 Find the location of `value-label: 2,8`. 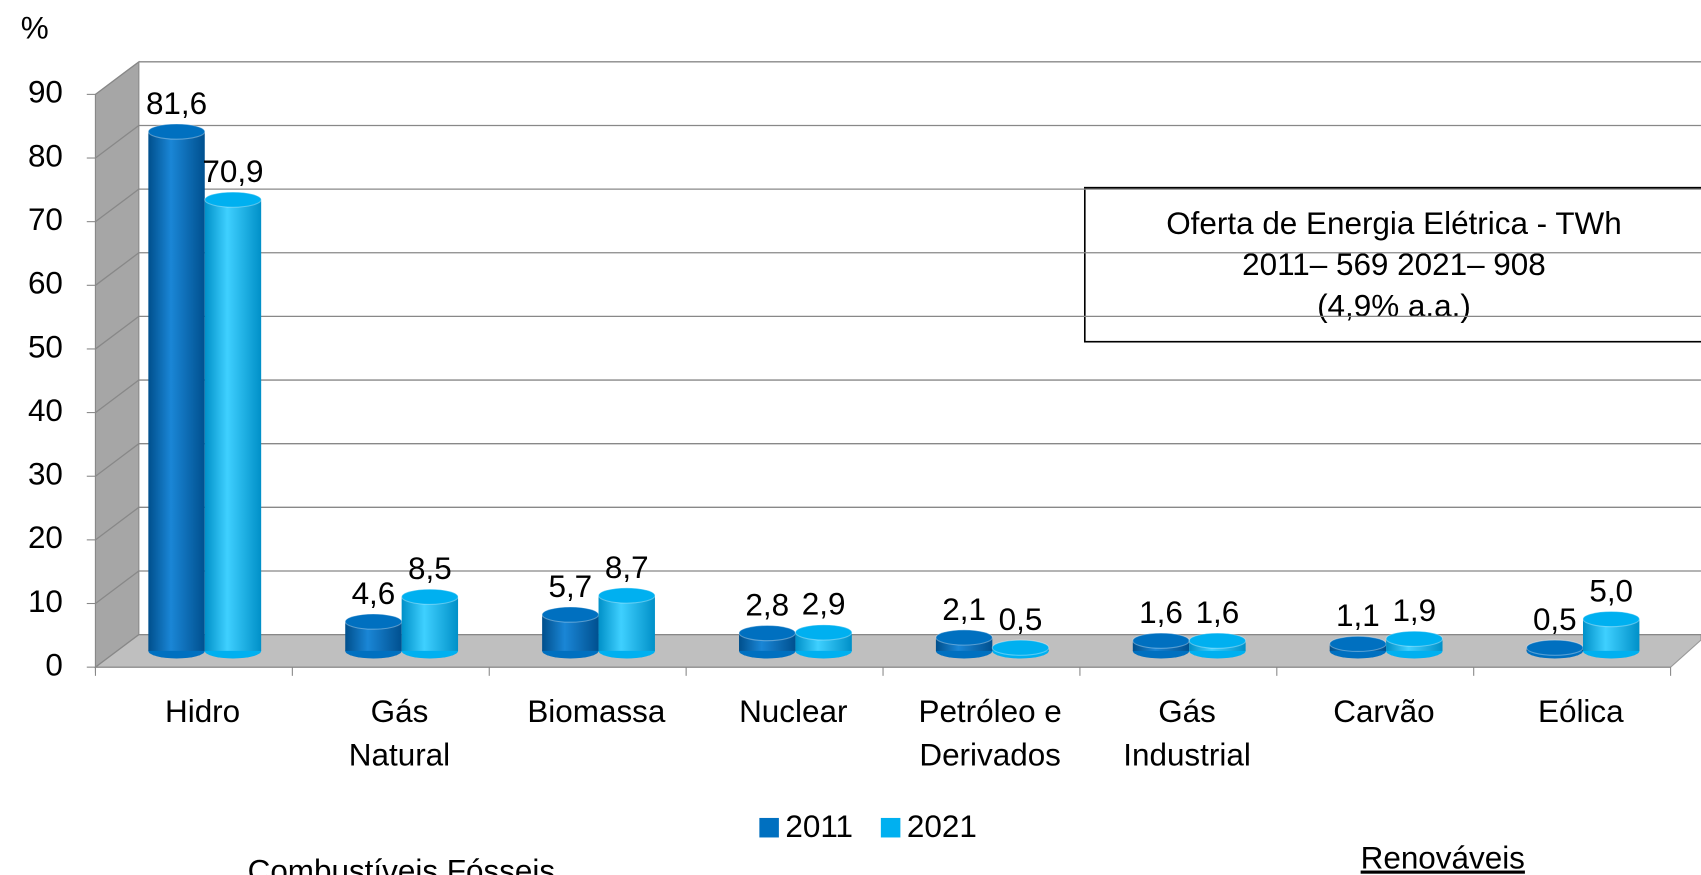

value-label: 2,8 is located at coordinates (767, 604).